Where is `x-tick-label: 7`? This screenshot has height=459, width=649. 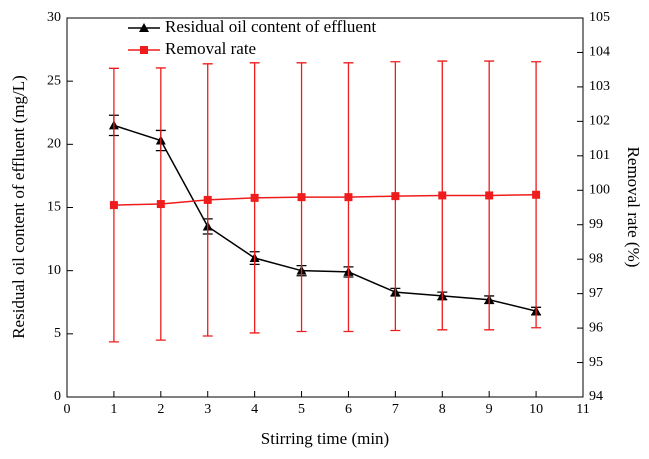
x-tick-label: 7 is located at coordinates (395, 409).